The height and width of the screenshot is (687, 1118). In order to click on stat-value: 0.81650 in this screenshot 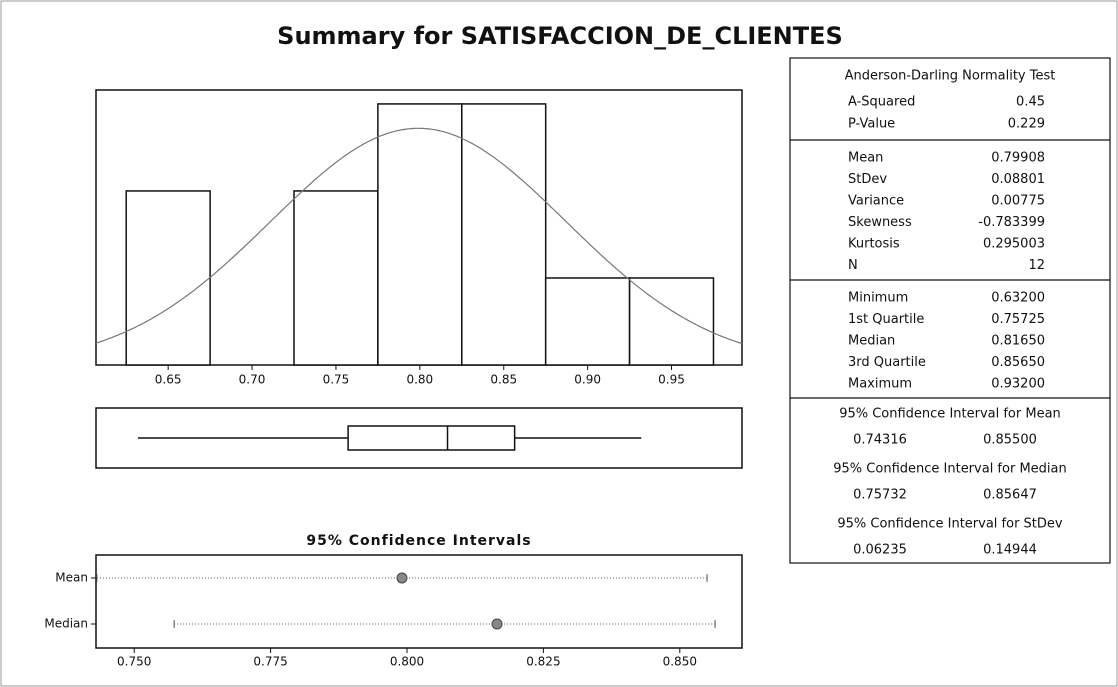, I will do `click(1018, 341)`.